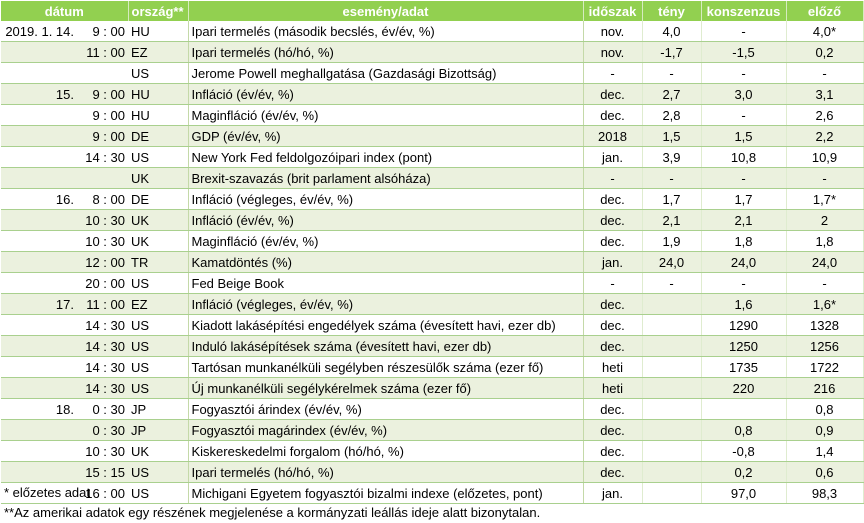  I want to click on previous-cell: 0,6, so click(825, 472).